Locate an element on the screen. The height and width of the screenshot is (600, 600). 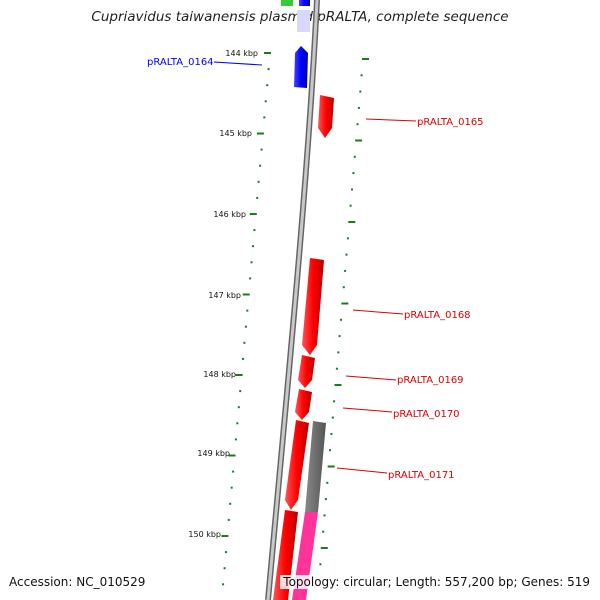
gene-pseudo-shape is located at coordinates (315, 466).